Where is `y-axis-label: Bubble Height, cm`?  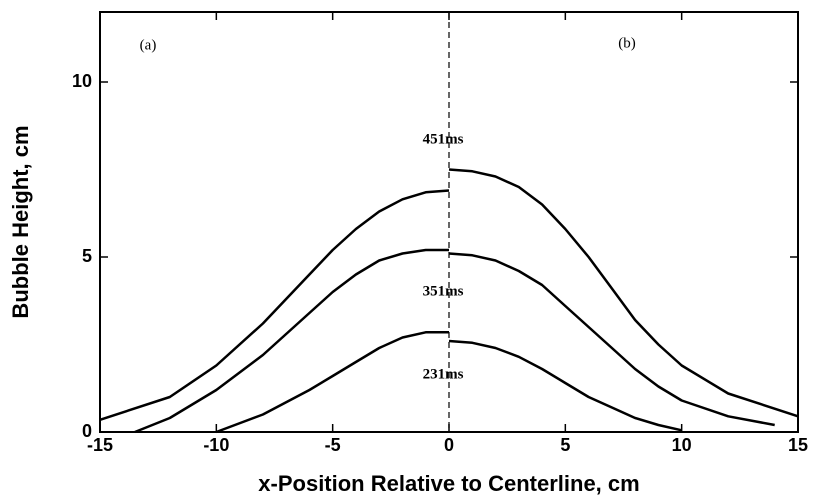
y-axis-label: Bubble Height, cm is located at coordinates (20, 221).